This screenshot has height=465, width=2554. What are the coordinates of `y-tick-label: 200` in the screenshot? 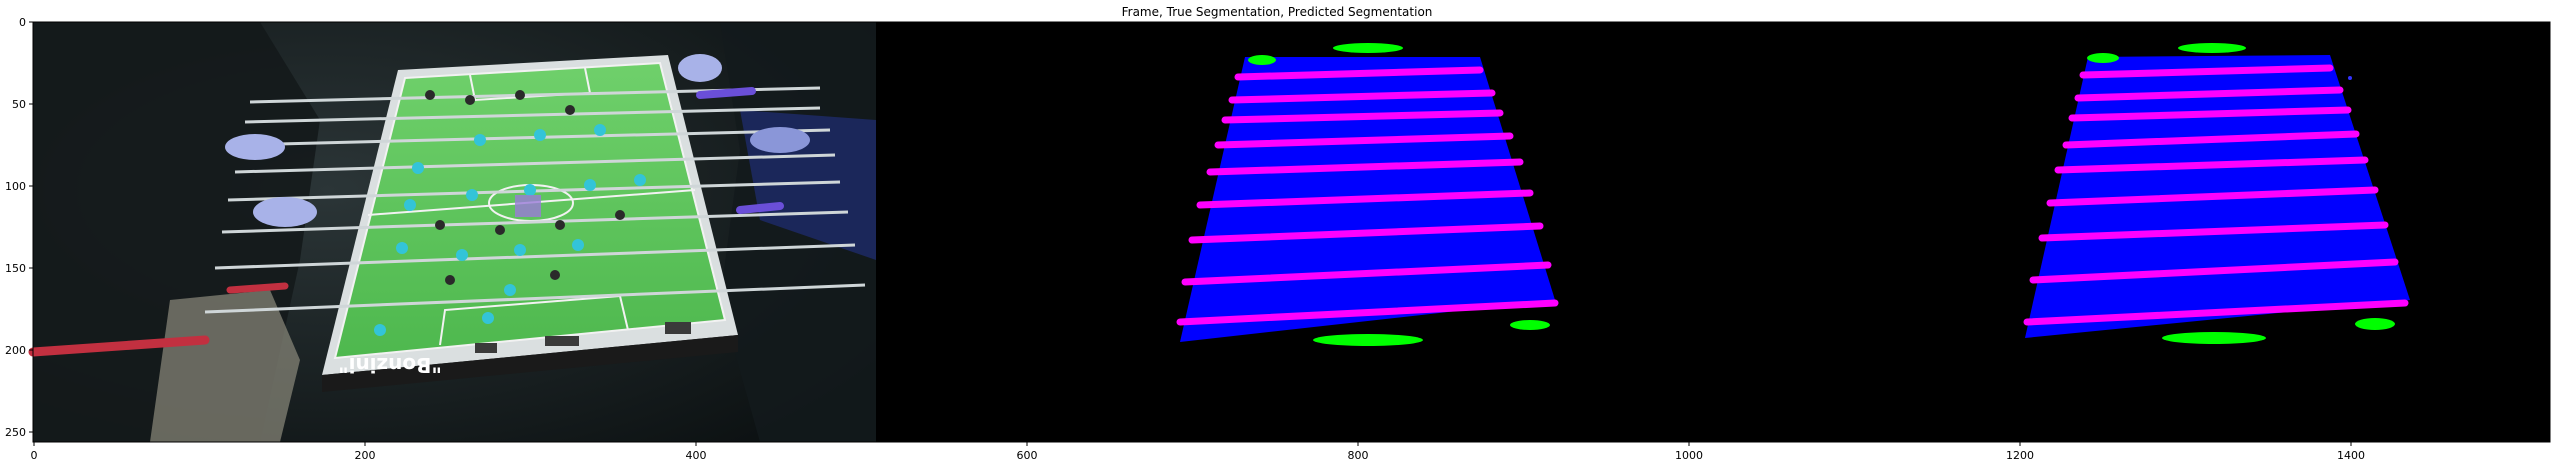 It's located at (15, 350).